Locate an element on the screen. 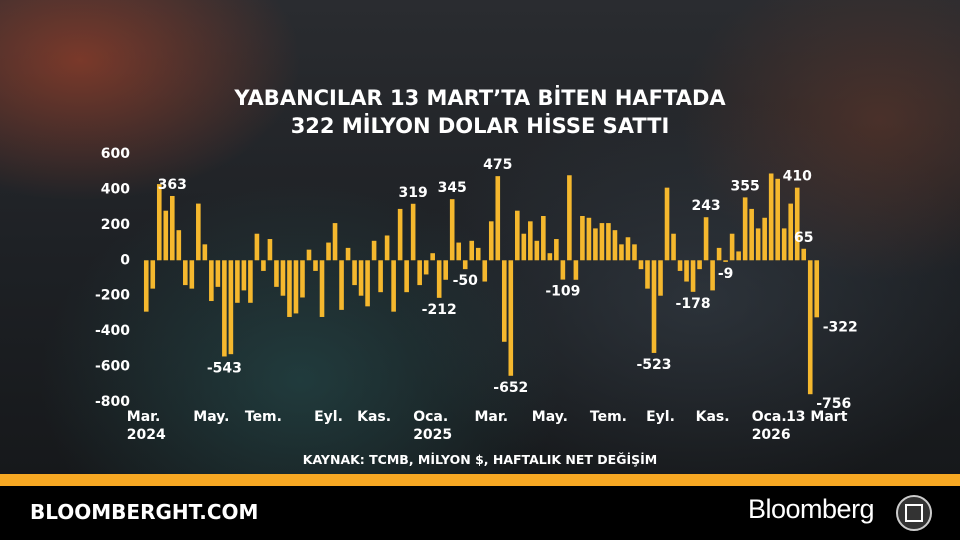  footer-brand: Bloomberg is located at coordinates (811, 509).